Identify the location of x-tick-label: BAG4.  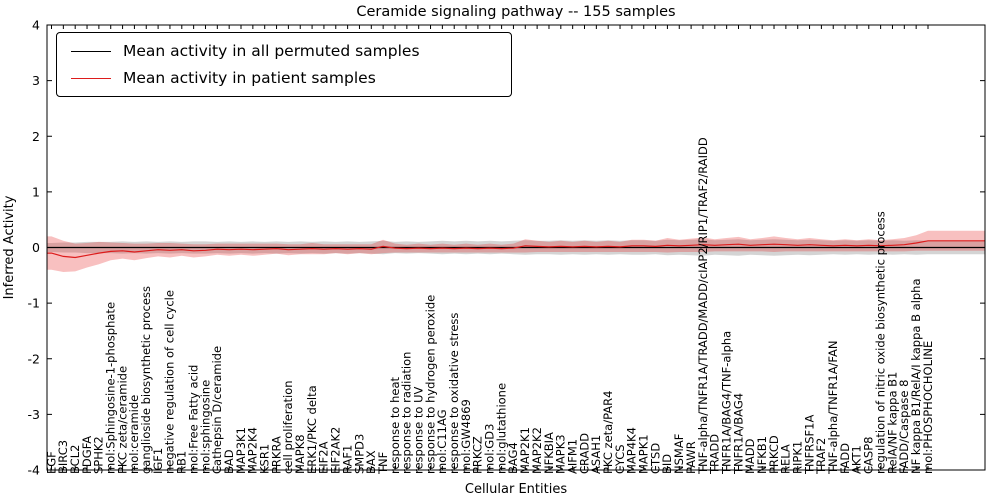
(513, 458).